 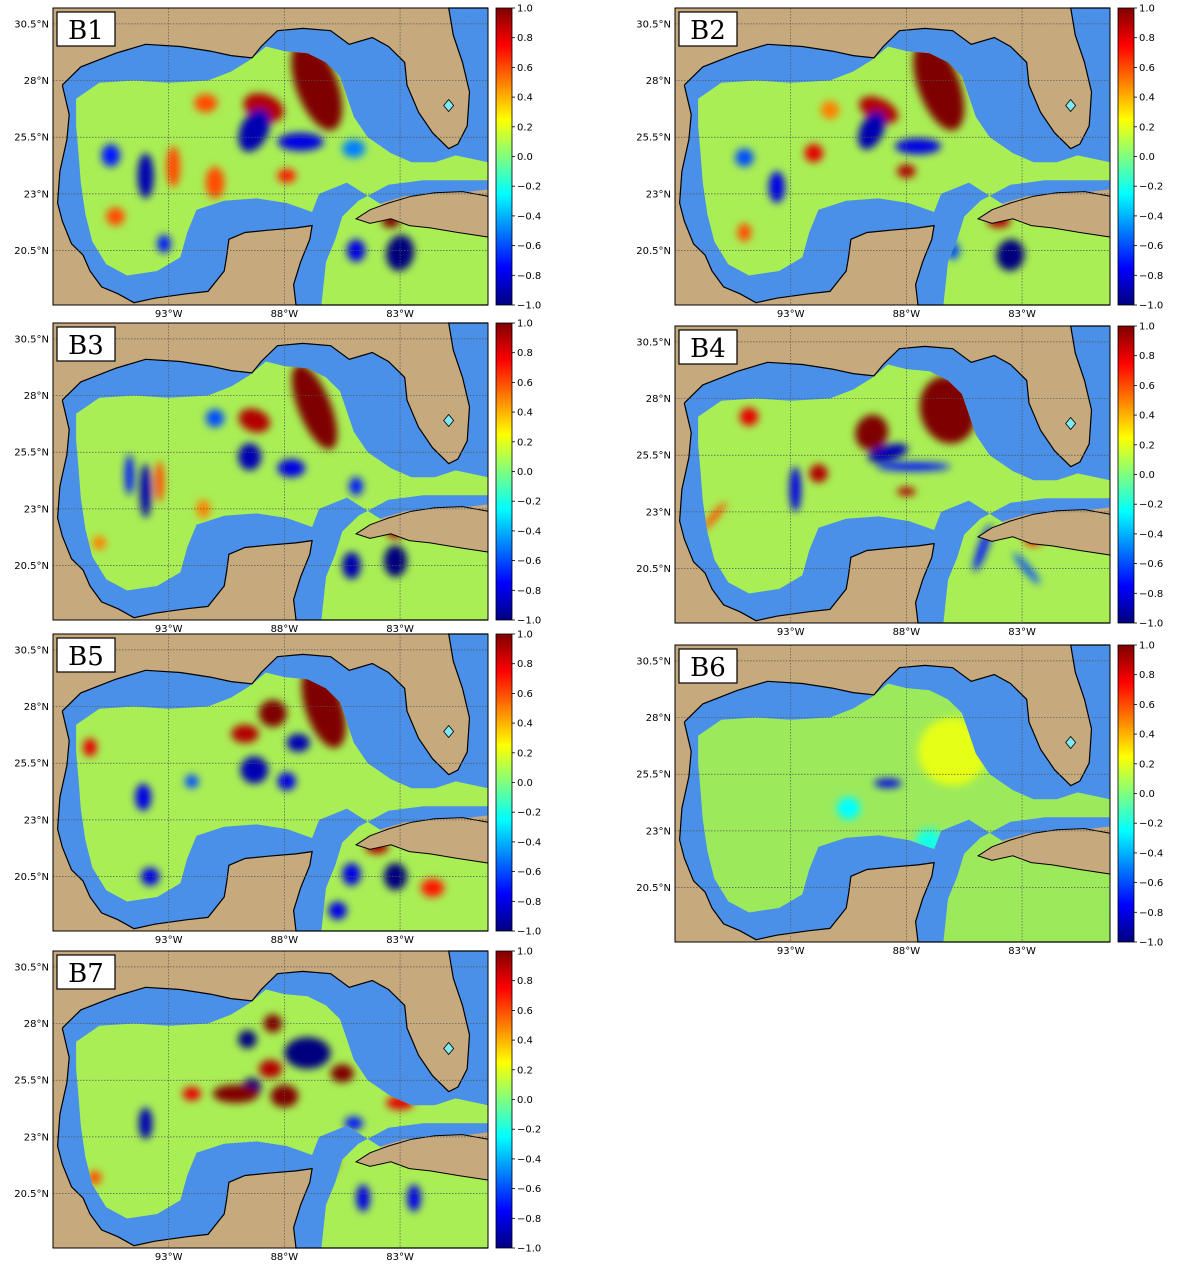 I want to click on deep-water, so click(x=904, y=812).